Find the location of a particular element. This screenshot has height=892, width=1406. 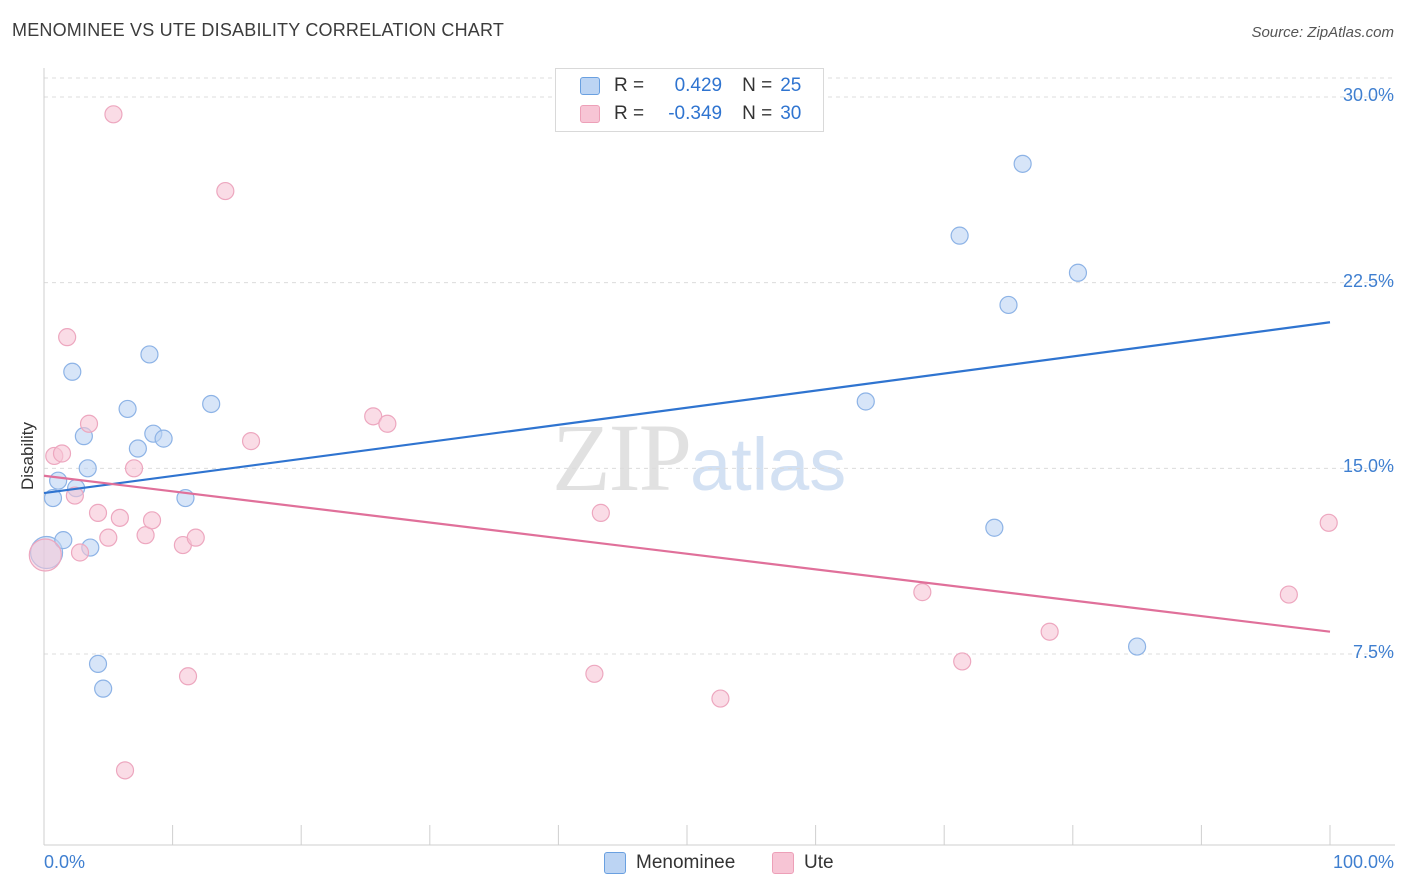

y-tick-label: 15.0% is located at coordinates (1368, 466).